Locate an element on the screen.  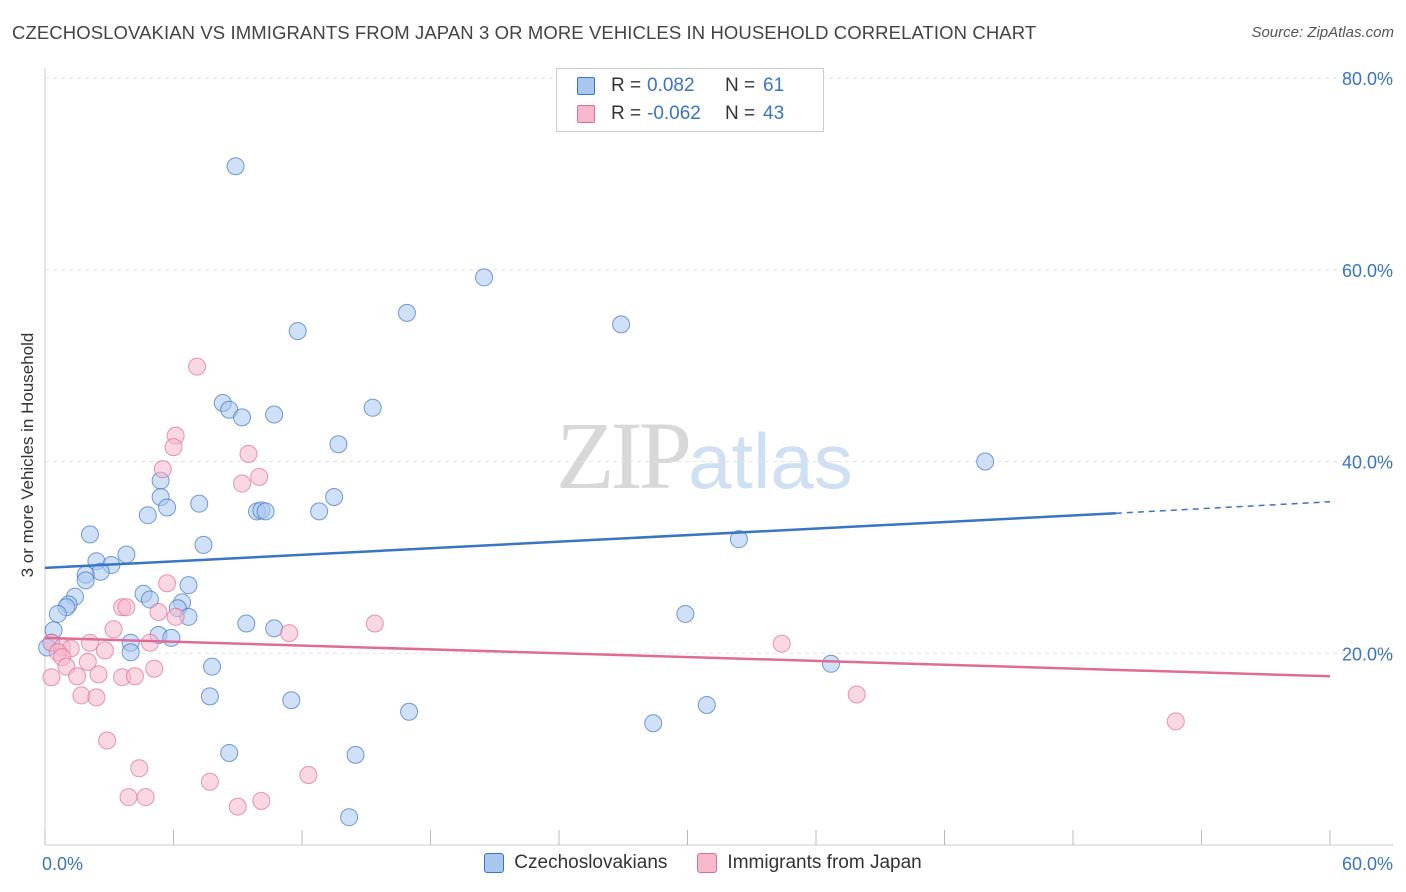
legend-swatch-czechoslovakians is located at coordinates (586, 86).